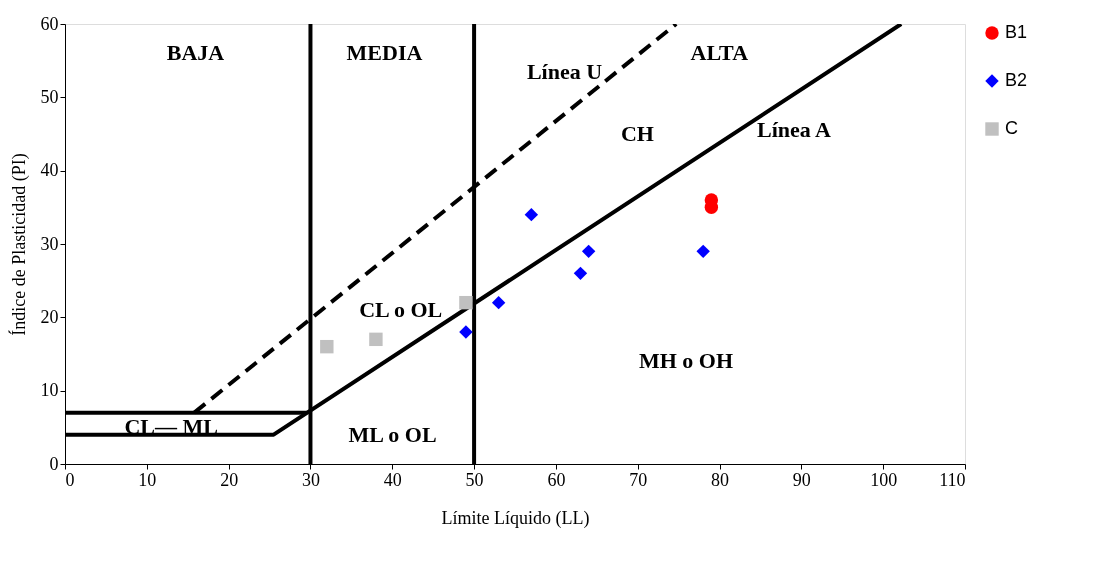  What do you see at coordinates (229, 479) in the screenshot?
I see `x-tick-label: 20` at bounding box center [229, 479].